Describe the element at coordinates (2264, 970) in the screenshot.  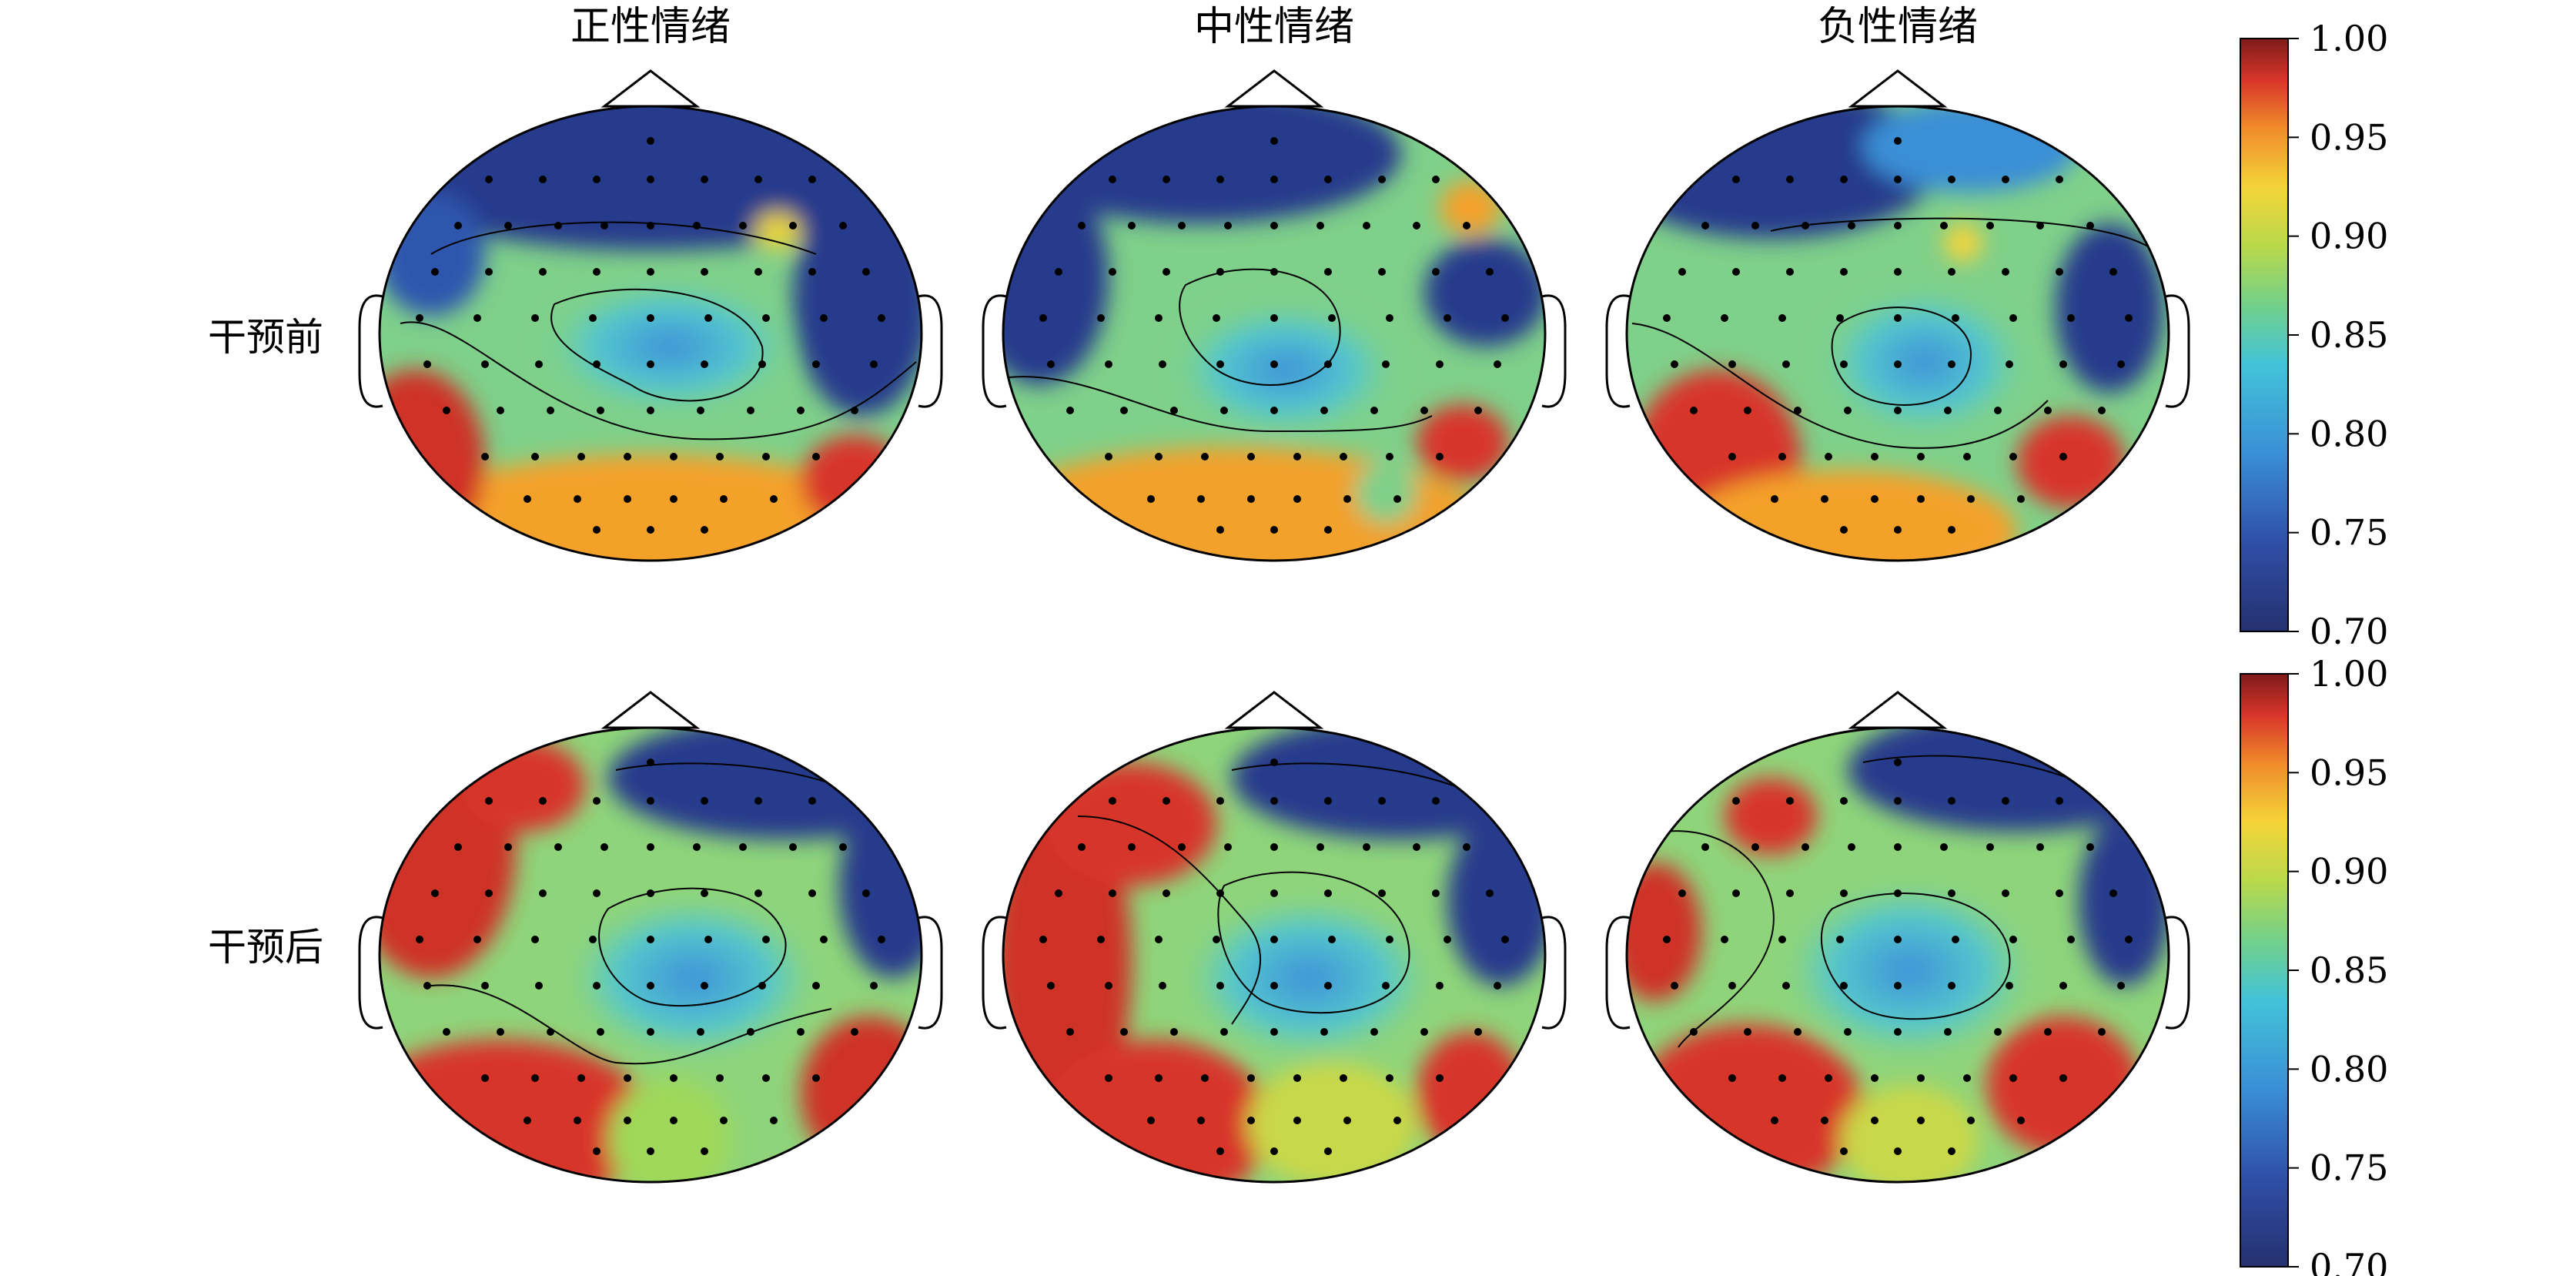
I see `colorbar-bottom-gradient` at that location.